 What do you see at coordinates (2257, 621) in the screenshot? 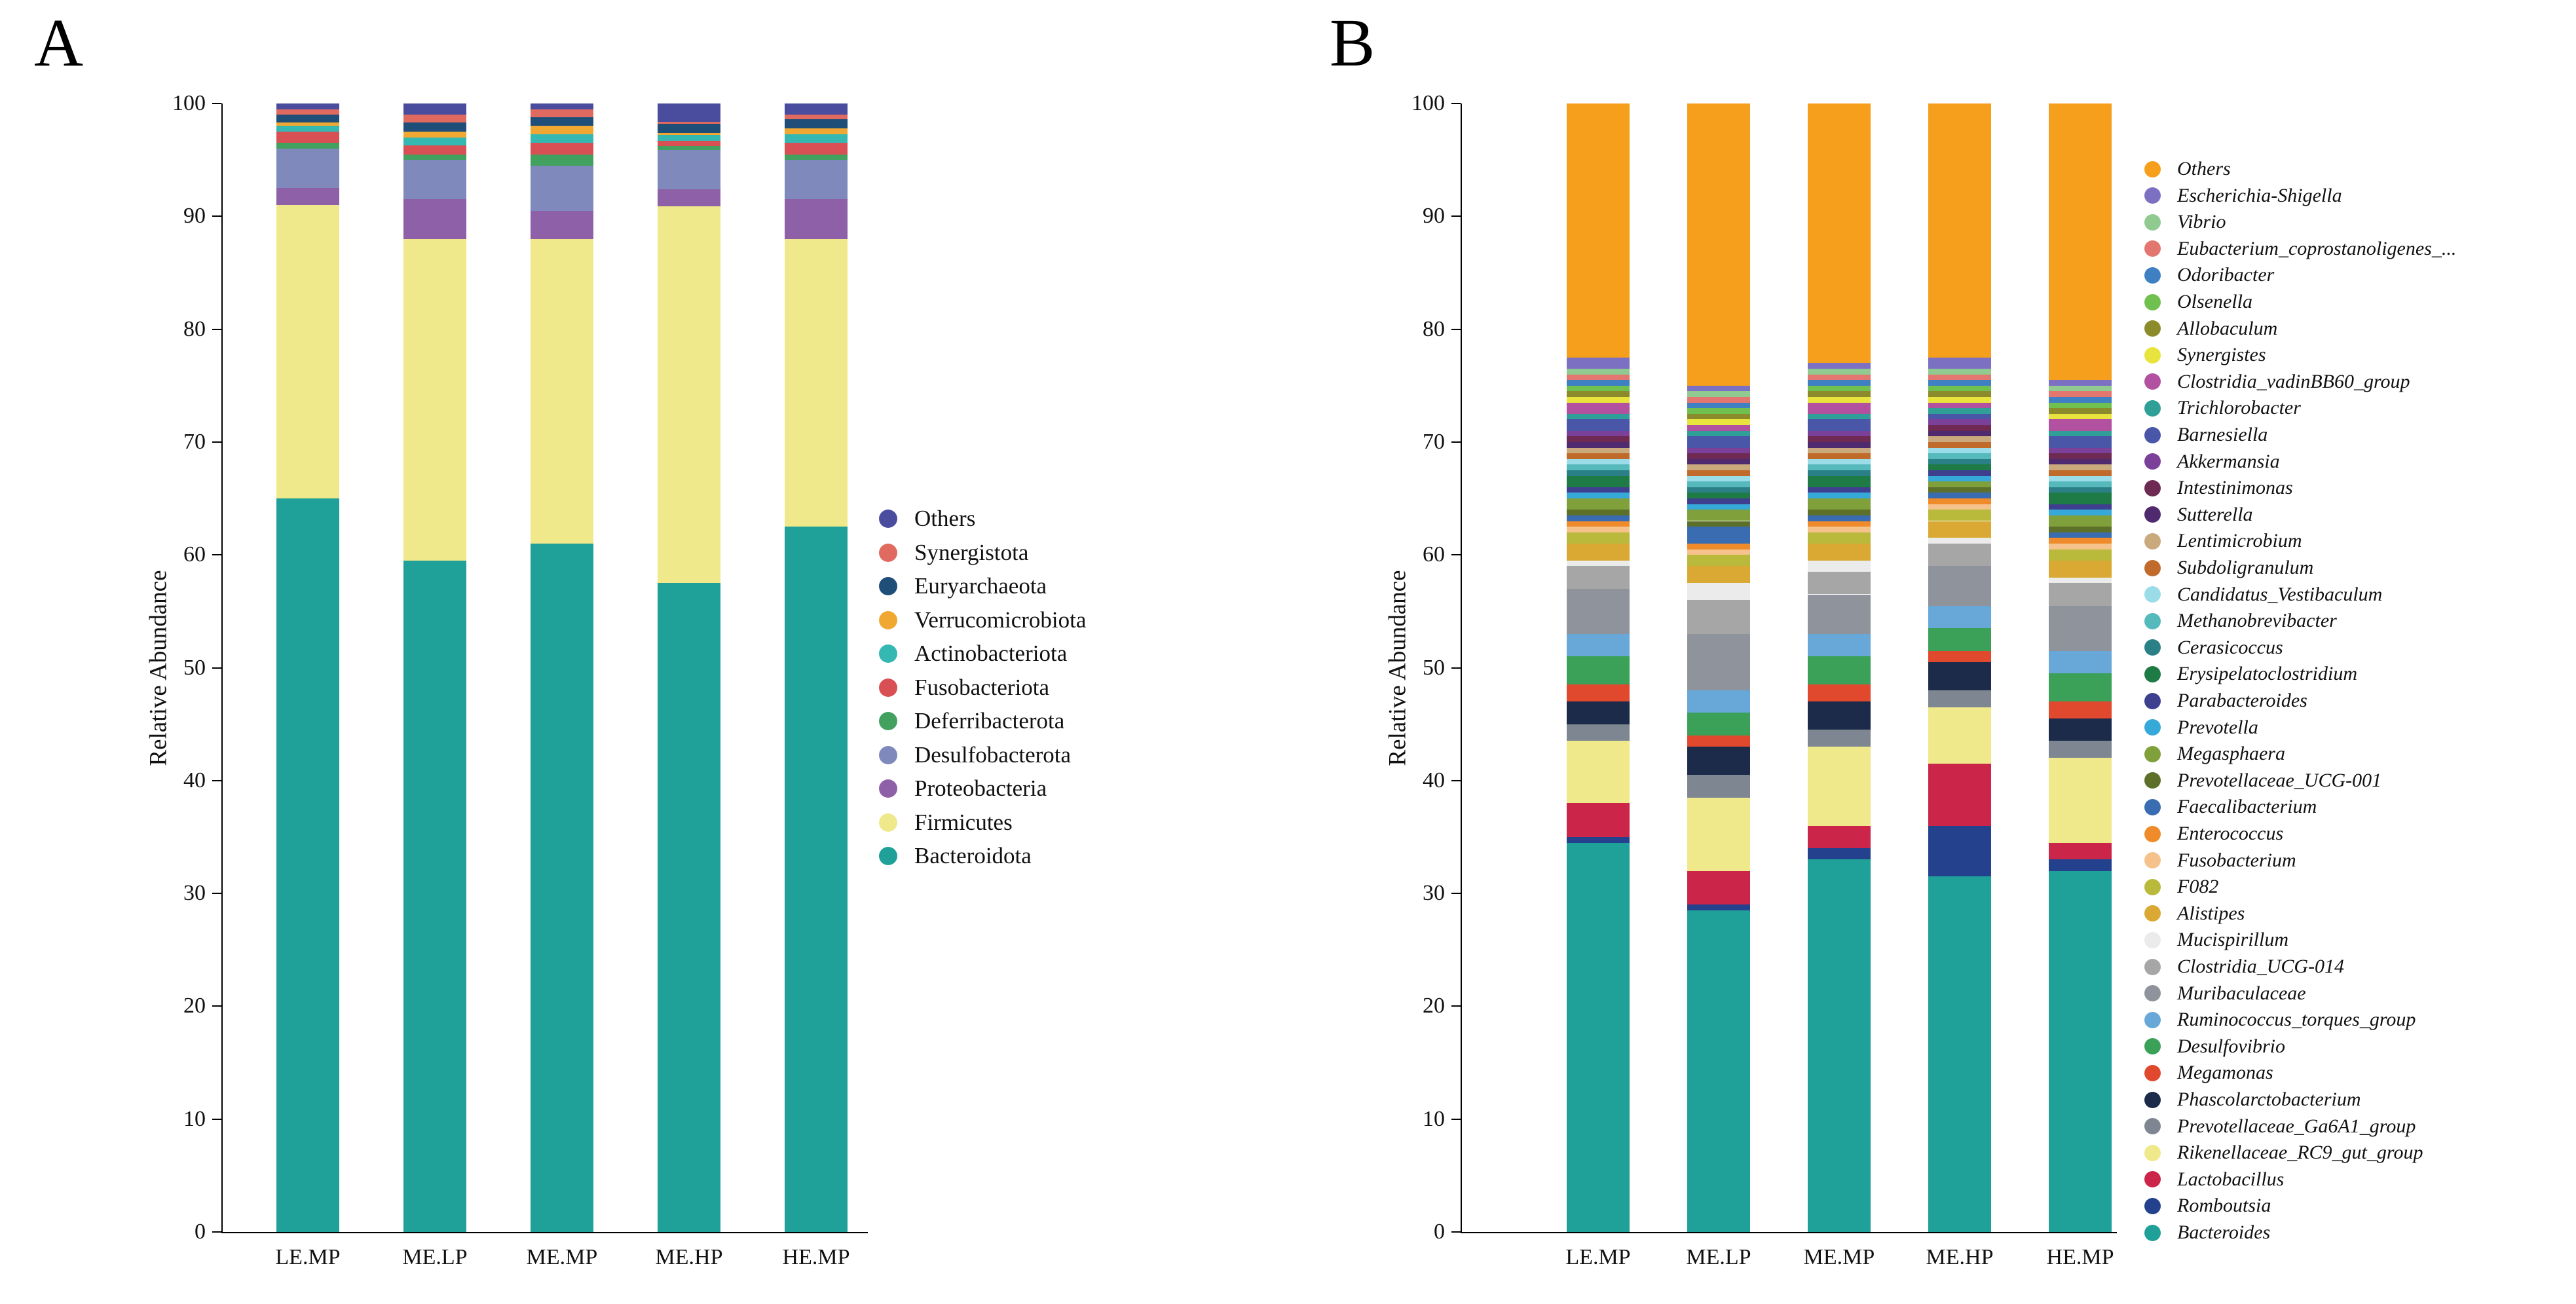
I see `legend-label: Methanobrevibacter` at bounding box center [2257, 621].